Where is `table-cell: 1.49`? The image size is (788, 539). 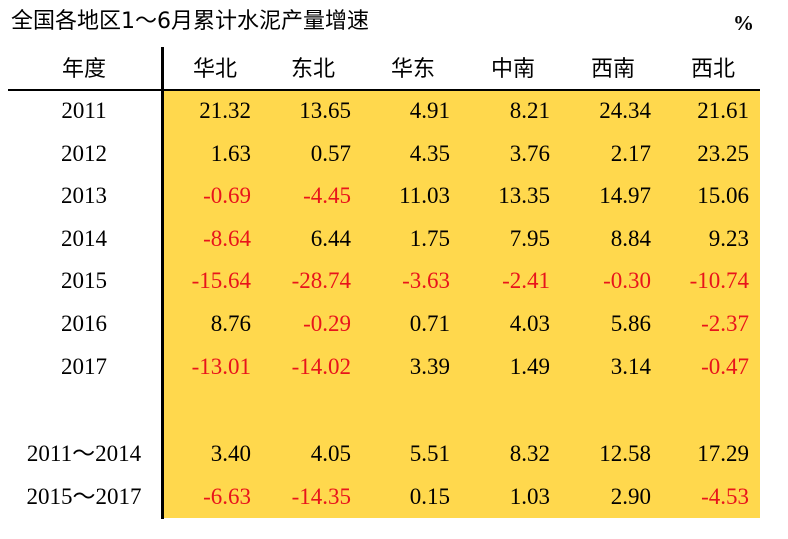 table-cell: 1.49 is located at coordinates (529, 366).